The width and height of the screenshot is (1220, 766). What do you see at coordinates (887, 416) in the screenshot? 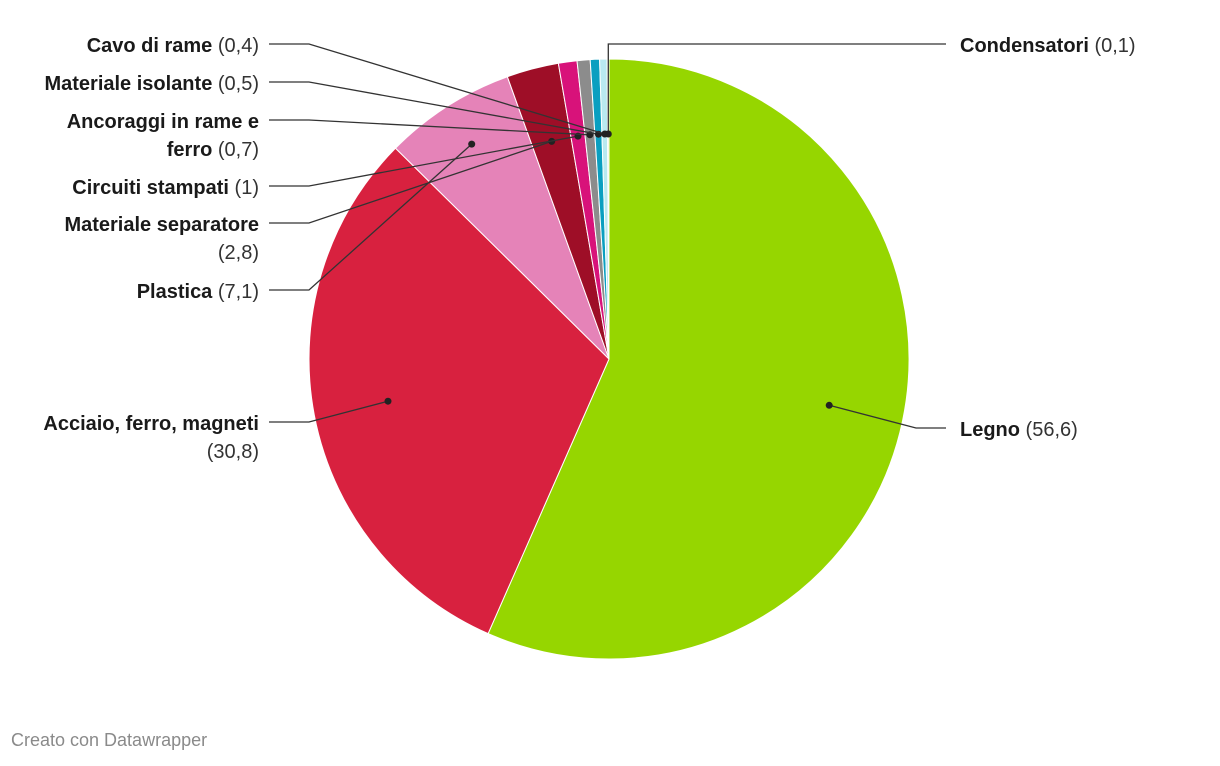
I see `leader-line-legno` at bounding box center [887, 416].